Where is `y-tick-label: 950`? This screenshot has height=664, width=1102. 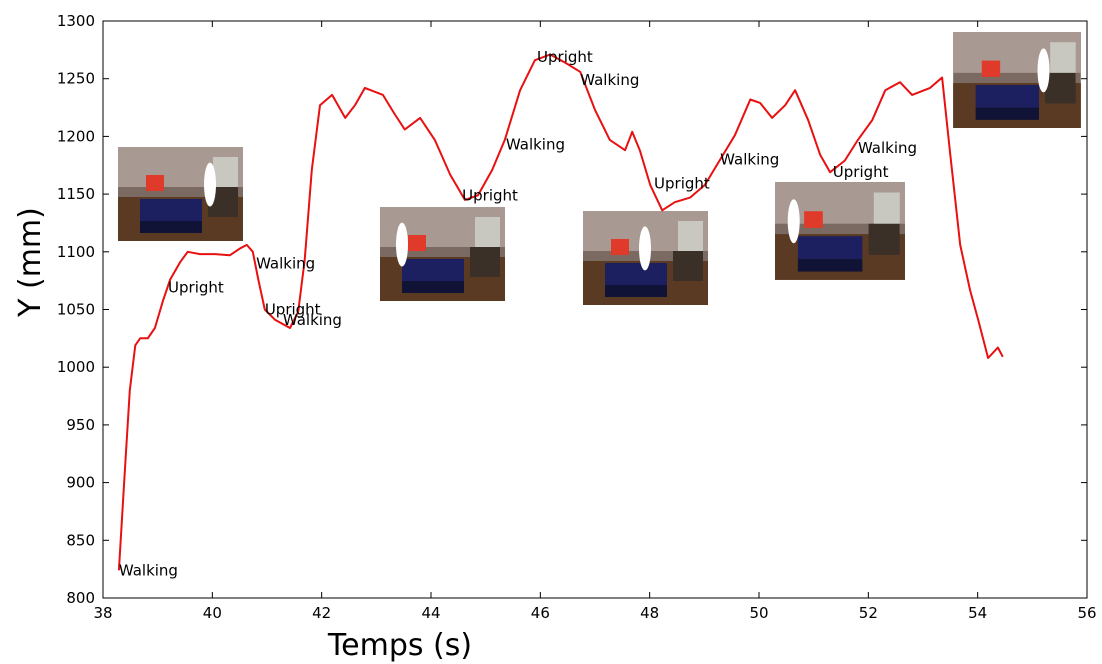 y-tick-label: 950 is located at coordinates (80, 425).